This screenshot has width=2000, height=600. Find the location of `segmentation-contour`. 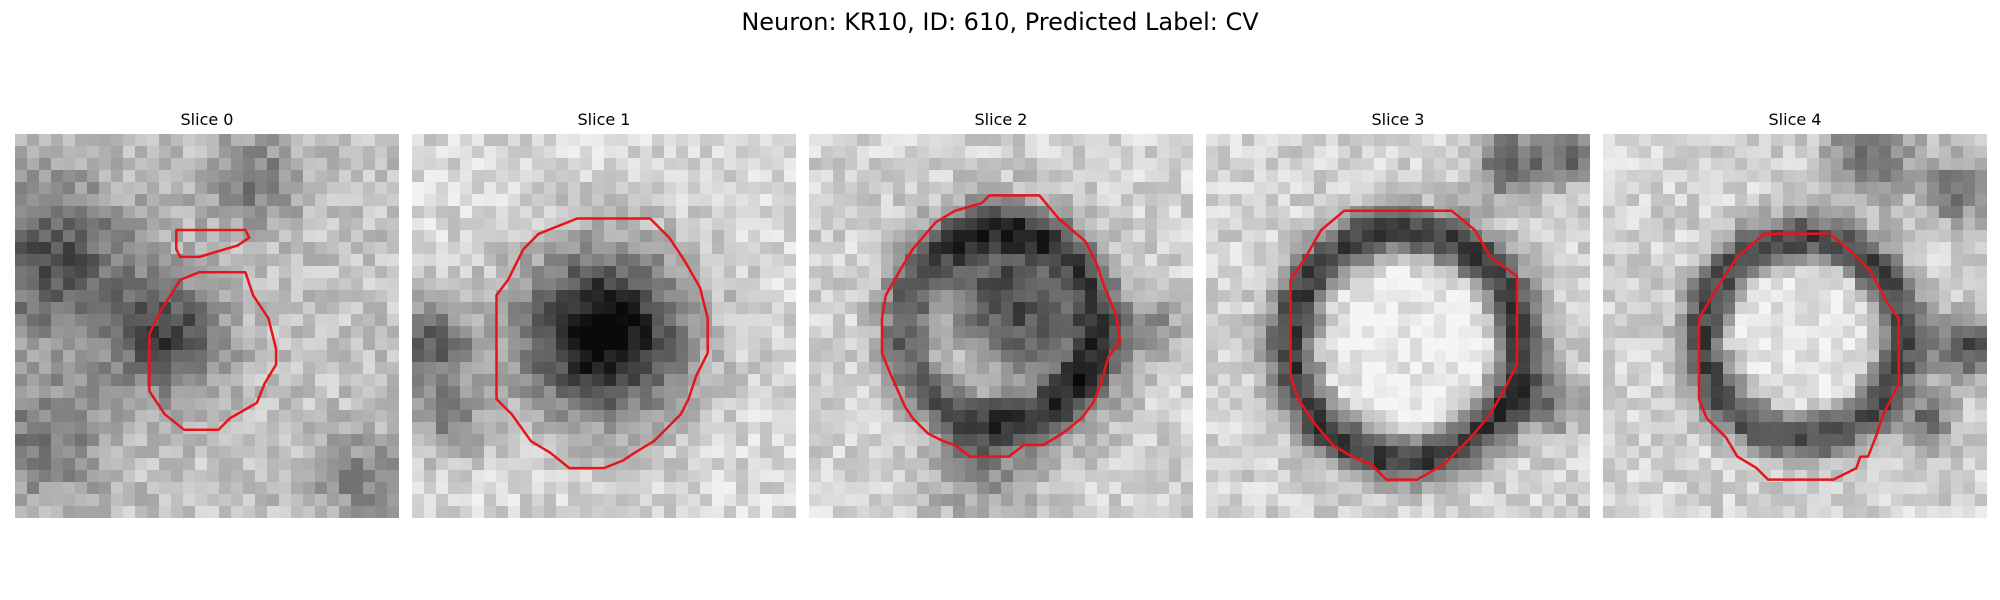

segmentation-contour is located at coordinates (1404, 345).